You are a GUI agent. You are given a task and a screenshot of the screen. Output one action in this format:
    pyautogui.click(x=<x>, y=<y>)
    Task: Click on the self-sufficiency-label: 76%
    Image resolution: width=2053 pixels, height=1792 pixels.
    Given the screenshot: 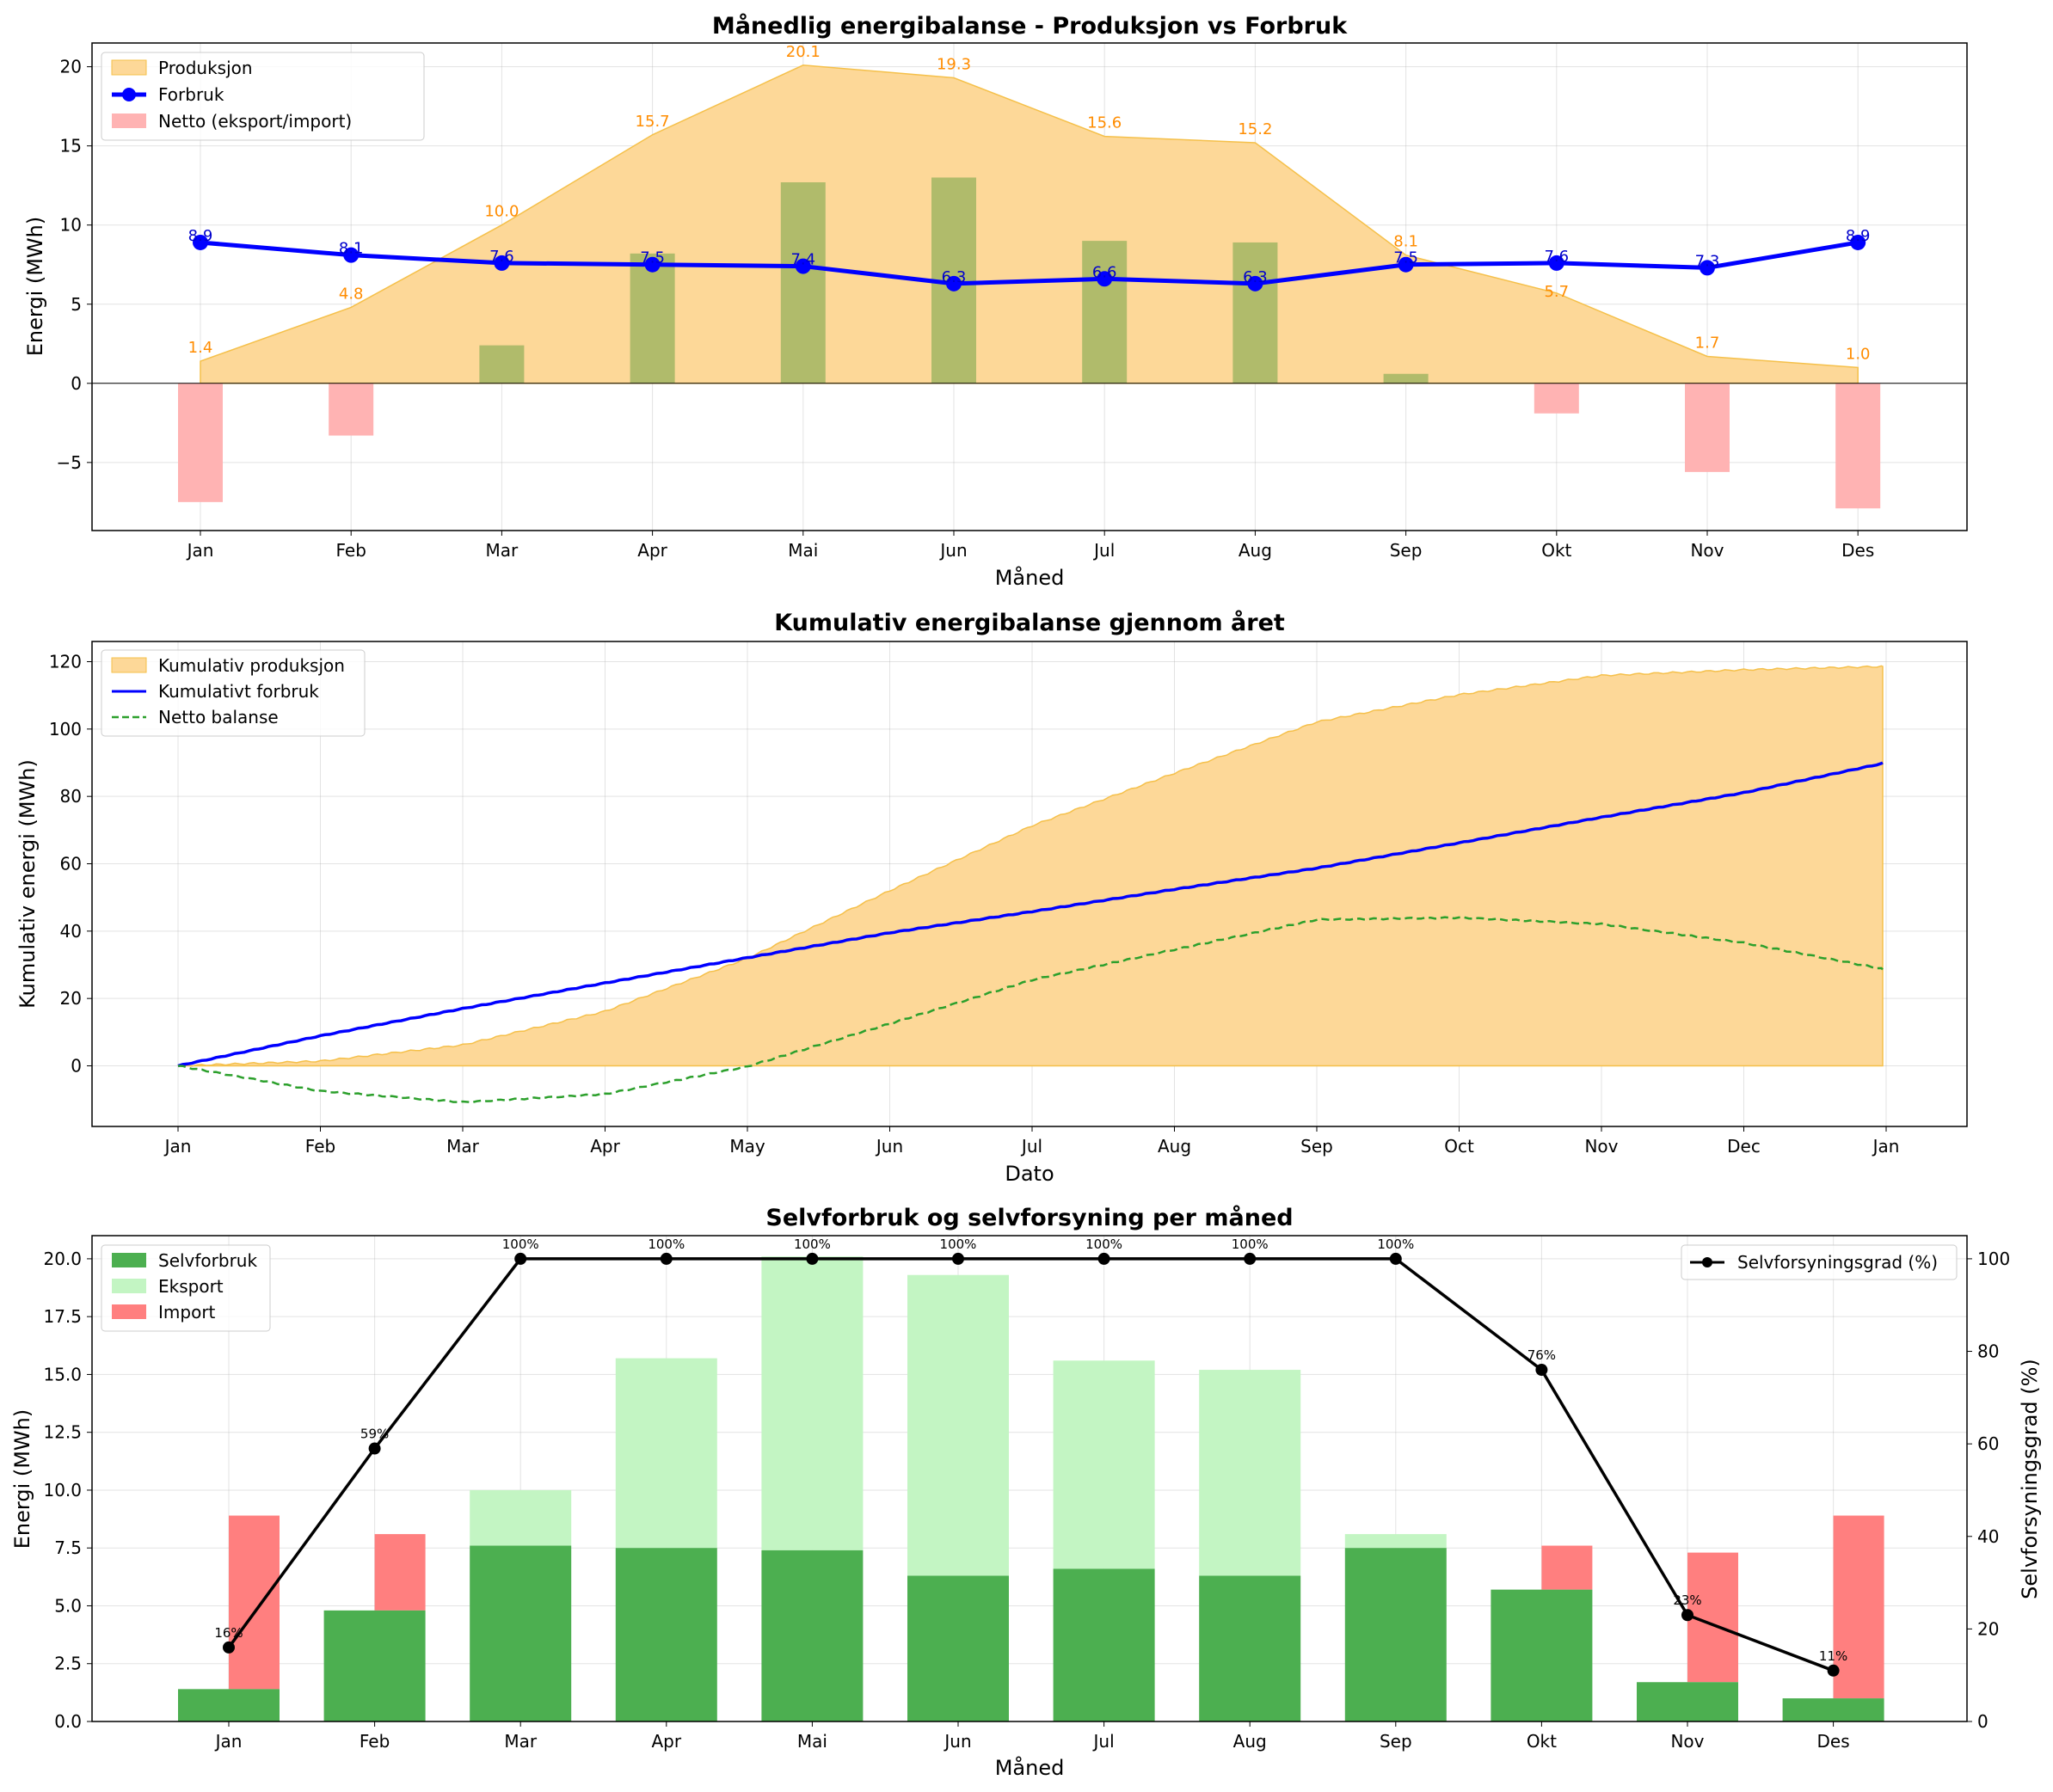 What is the action you would take?
    pyautogui.click(x=1541, y=1355)
    